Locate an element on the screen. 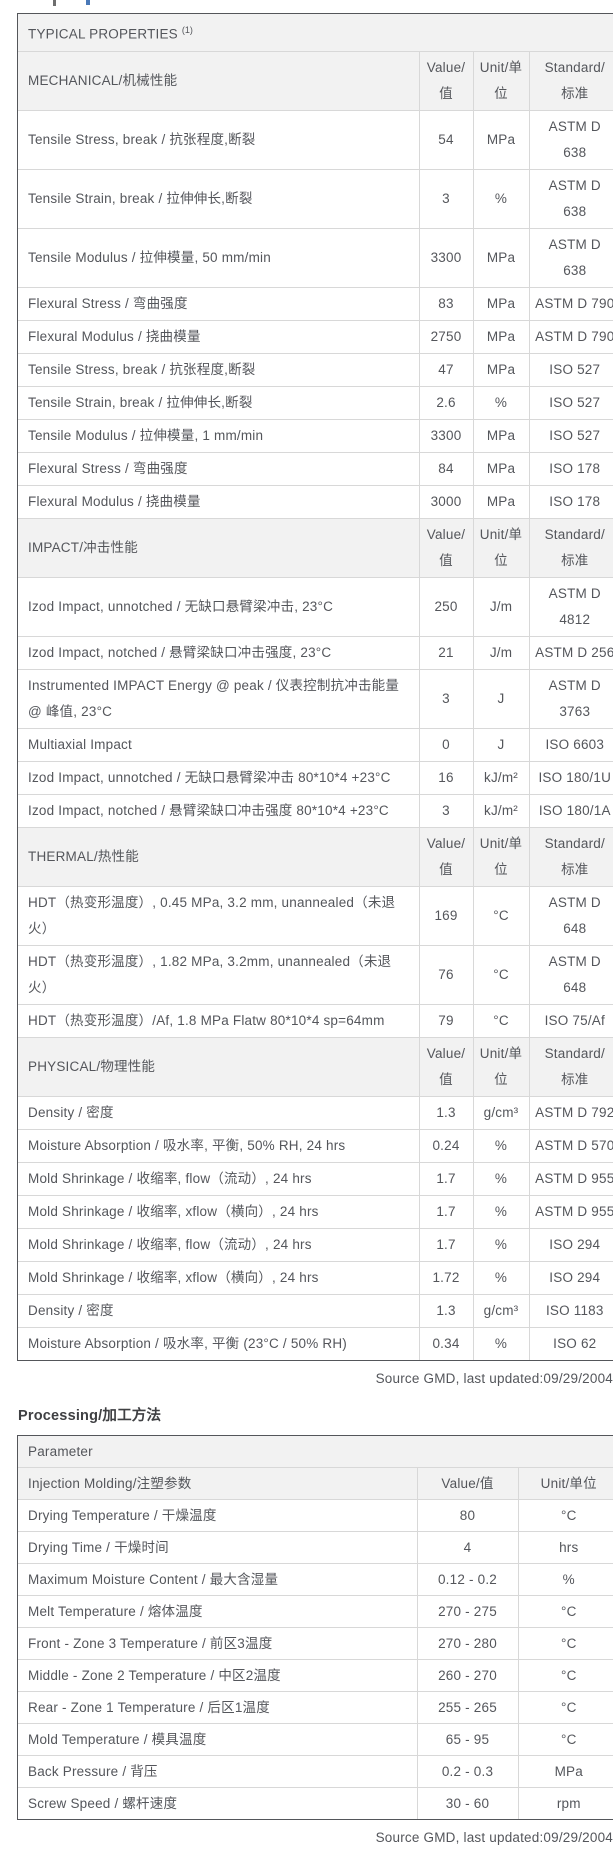 The width and height of the screenshot is (613, 1865). table-row: Density / 密度 1.3 g/cm³ ASTM D 792 is located at coordinates (315, 1112).